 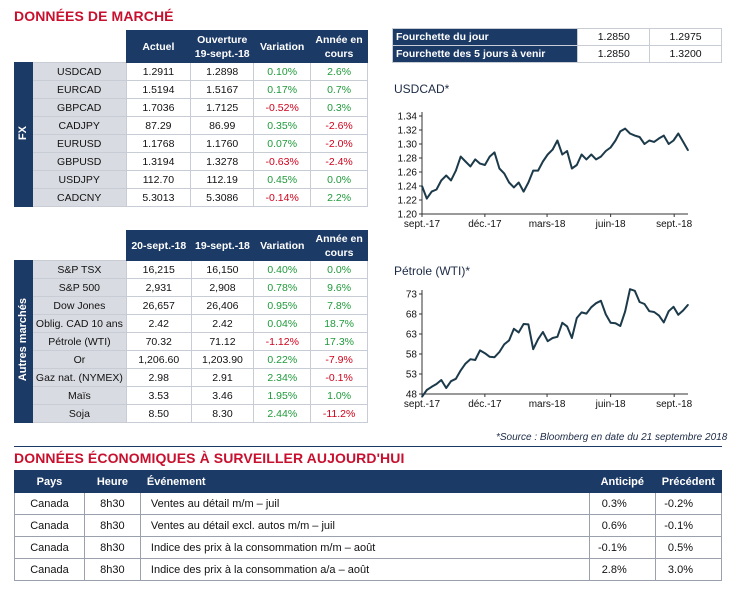 I want to click on fx-row: EURCAD 1.5194 1.5167 0.17% 0.7%, so click(x=191, y=89).